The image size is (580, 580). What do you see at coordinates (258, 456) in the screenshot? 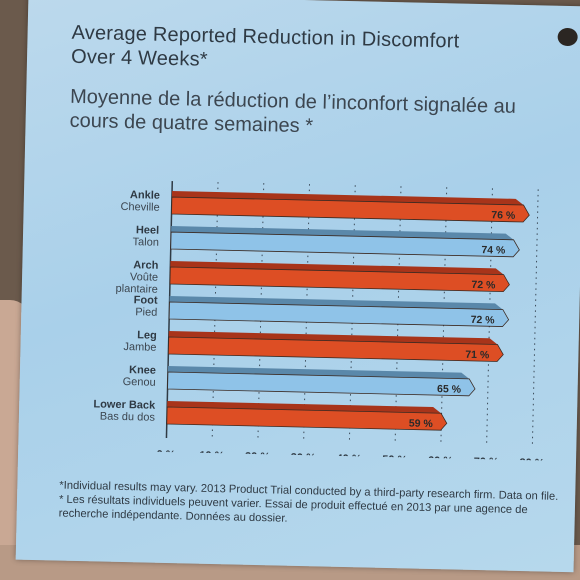
I see `x-tick-label: 20 %` at bounding box center [258, 456].